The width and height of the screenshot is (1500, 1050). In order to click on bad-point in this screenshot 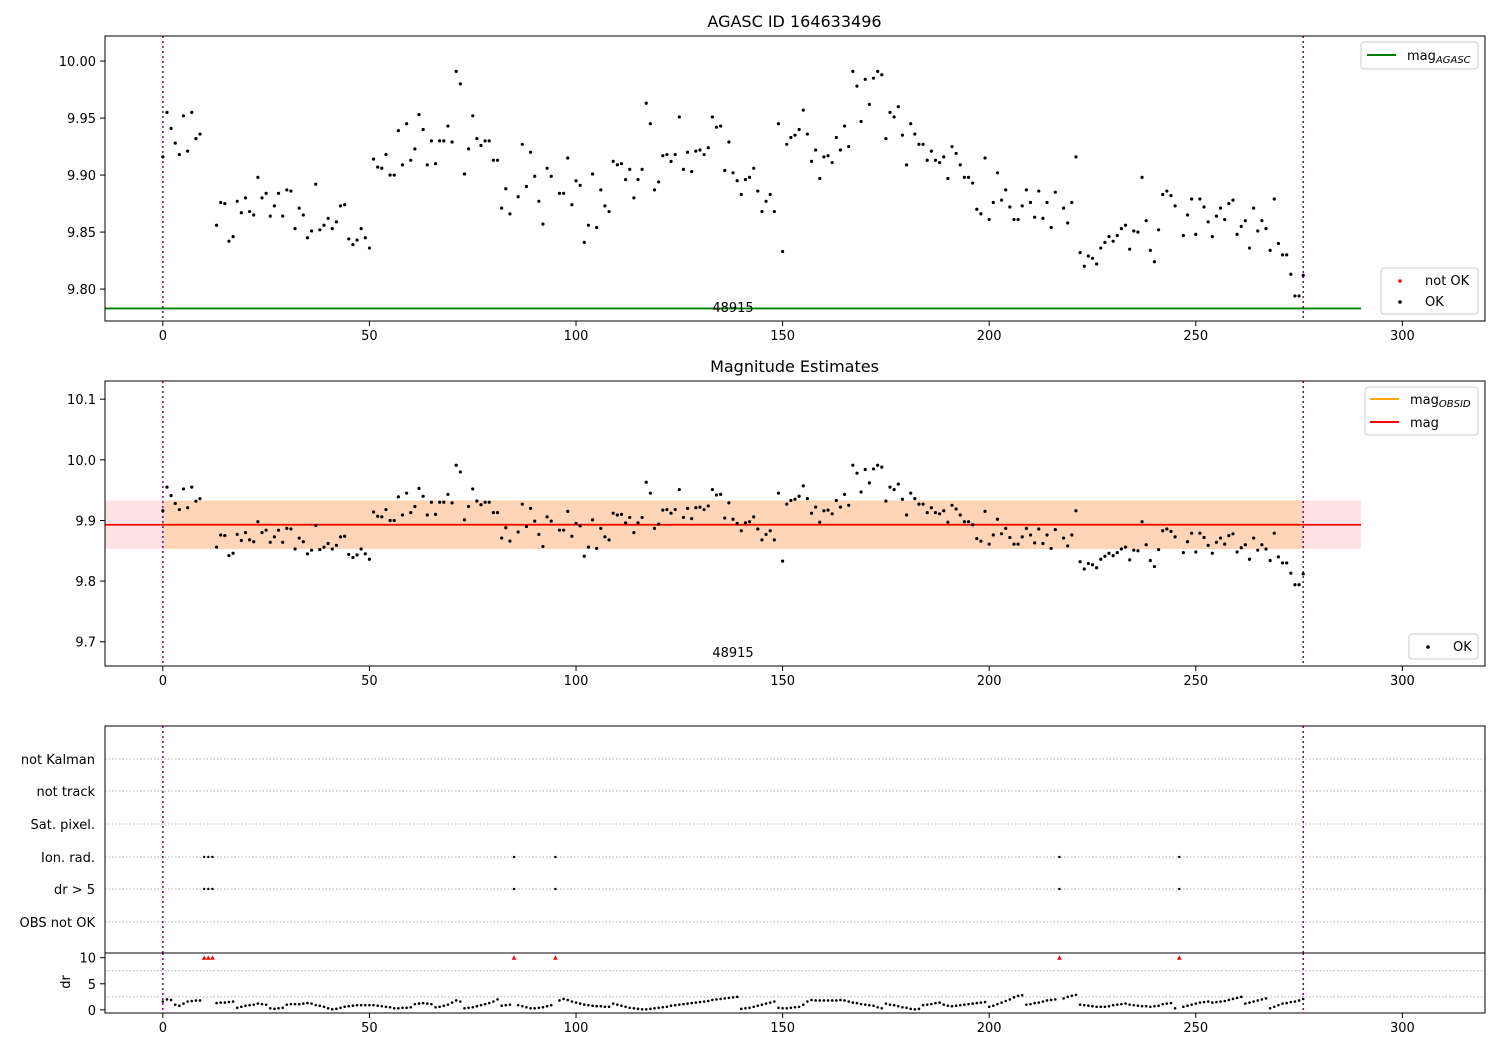, I will do `click(208, 957)`.